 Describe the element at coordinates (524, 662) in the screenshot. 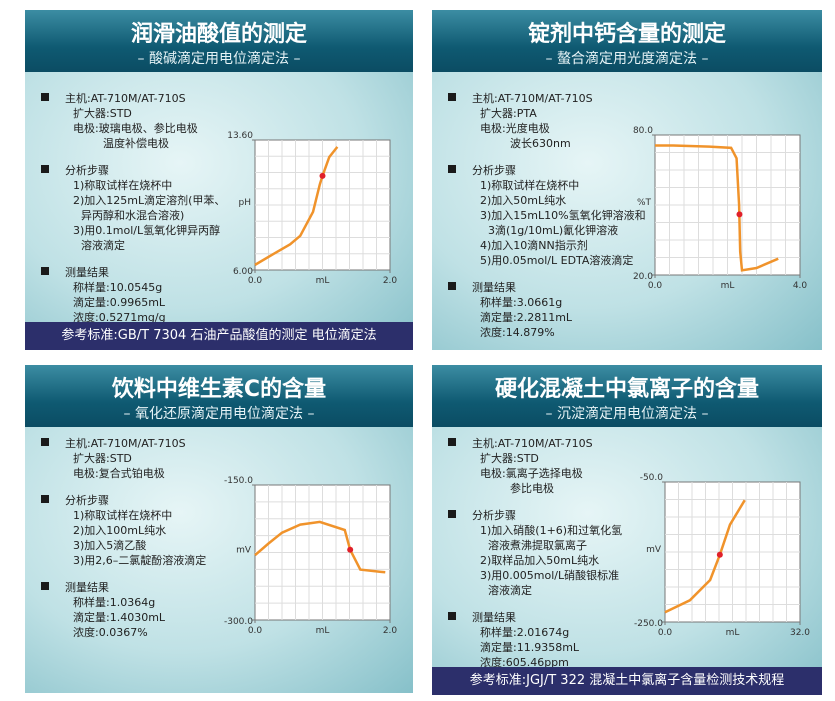

I see `text-line: 浓度:605.46ppm` at that location.